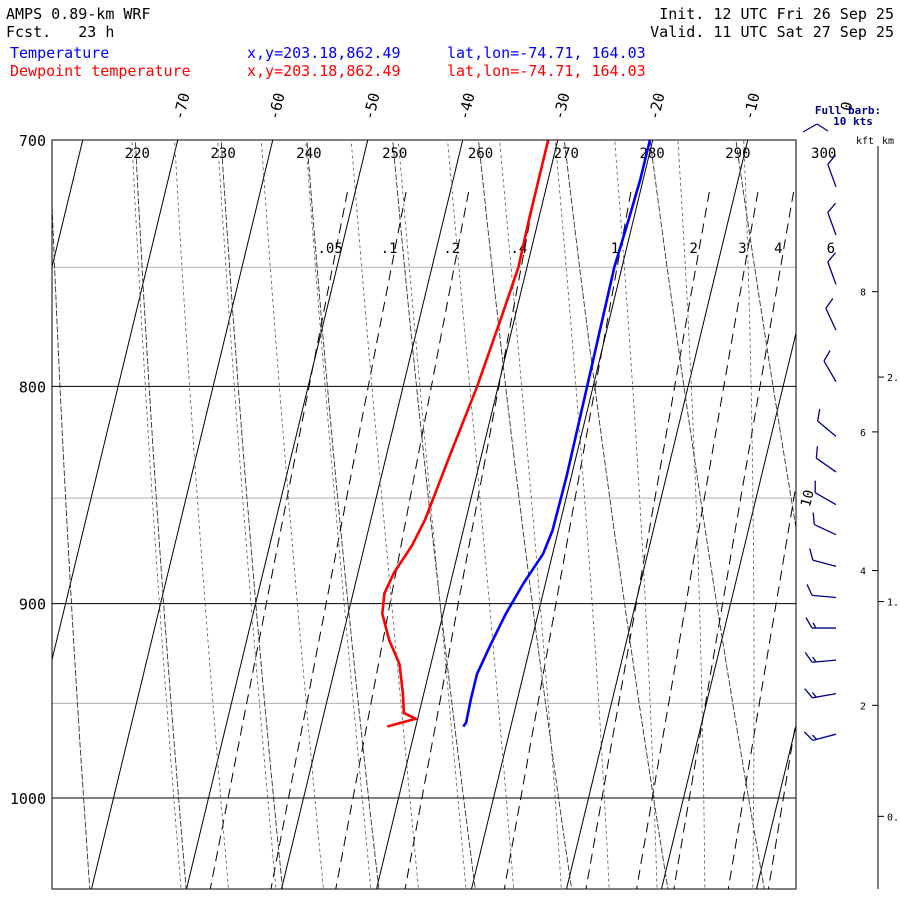  What do you see at coordinates (137, 154) in the screenshot?
I see `theta-label: 220` at bounding box center [137, 154].